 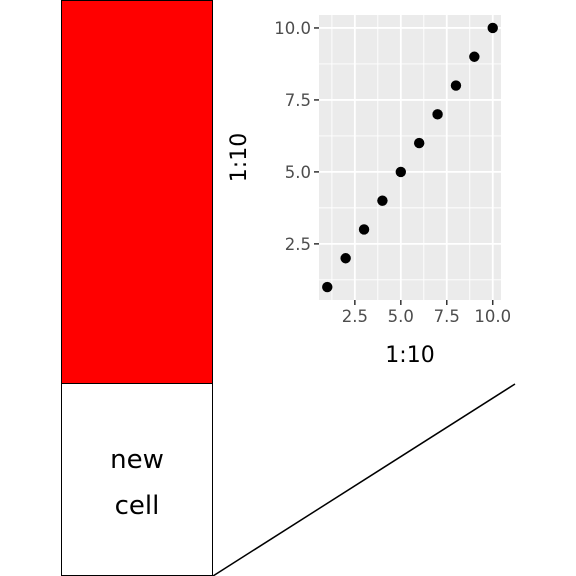 What do you see at coordinates (298, 244) in the screenshot?
I see `y-tick-label: 2.5` at bounding box center [298, 244].